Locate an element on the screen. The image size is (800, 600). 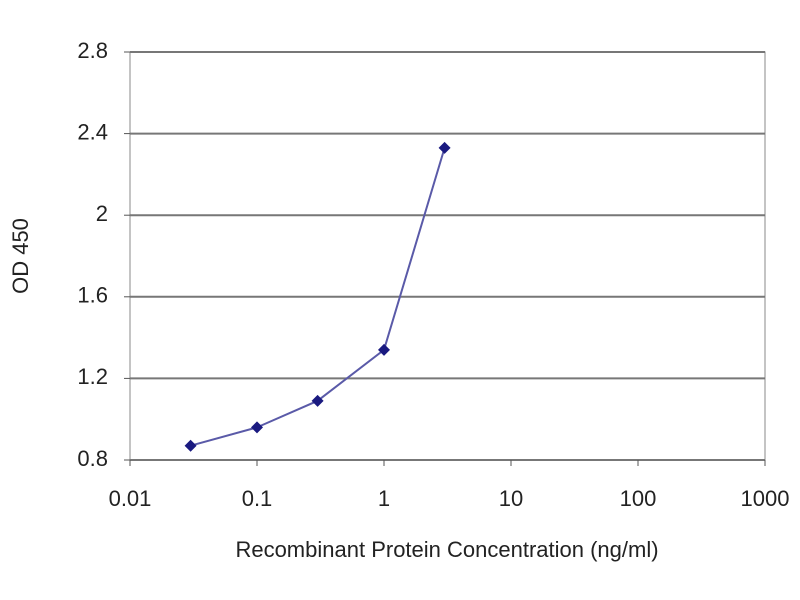
y-tick-label: 0.8 is located at coordinates (92, 458).